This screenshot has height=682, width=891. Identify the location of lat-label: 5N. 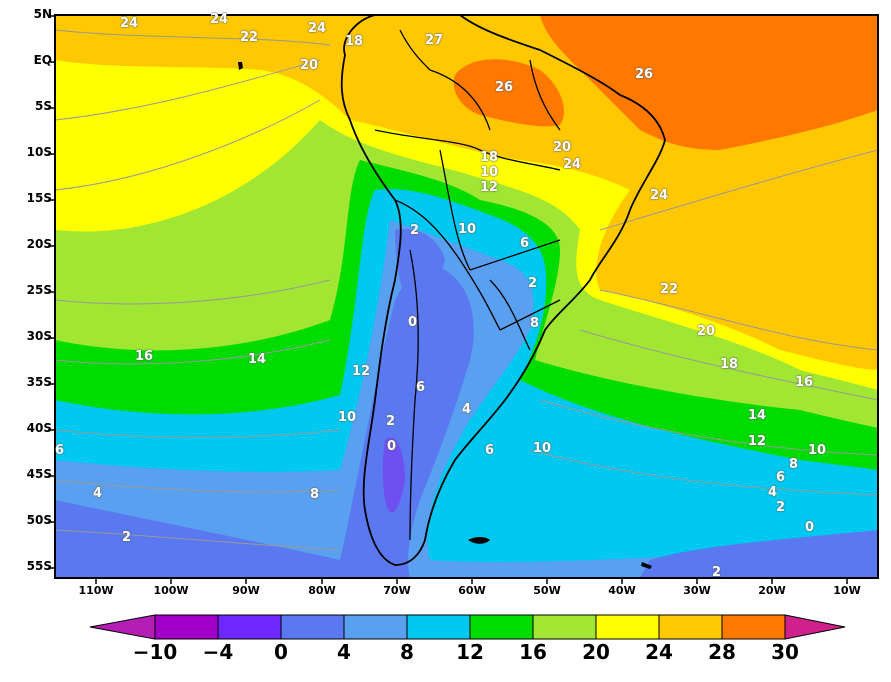
(42, 14).